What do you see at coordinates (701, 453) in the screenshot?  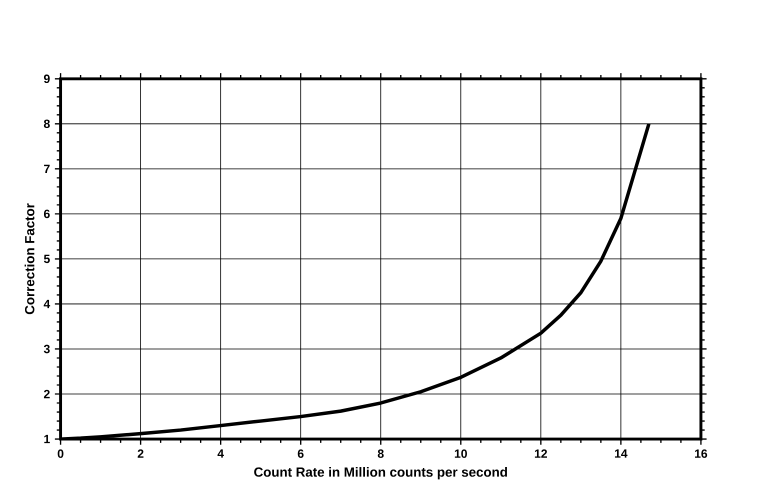 I see `x-tick-label: 16` at bounding box center [701, 453].